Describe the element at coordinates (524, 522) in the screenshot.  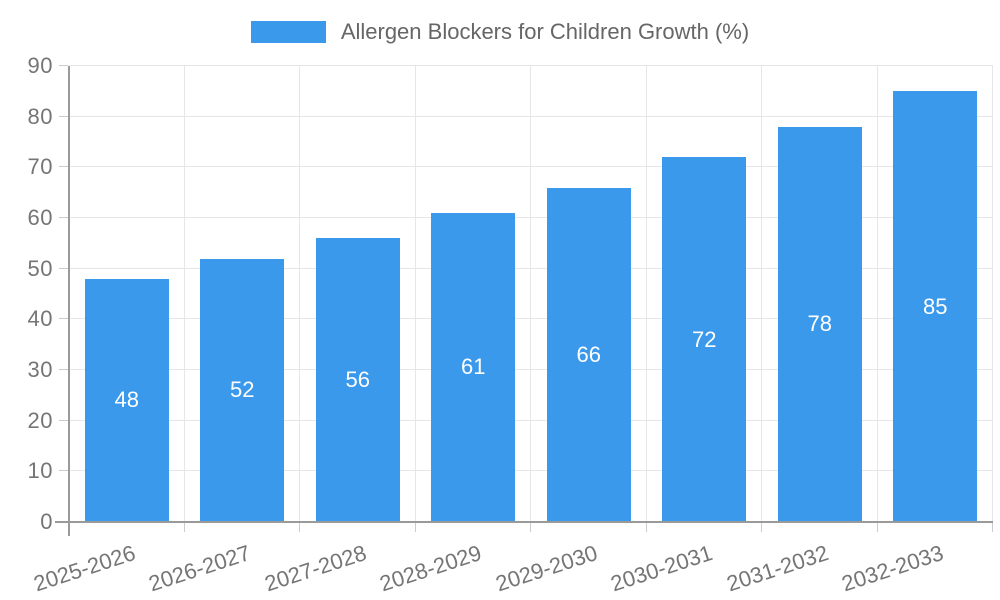
I see `x-axis-line` at that location.